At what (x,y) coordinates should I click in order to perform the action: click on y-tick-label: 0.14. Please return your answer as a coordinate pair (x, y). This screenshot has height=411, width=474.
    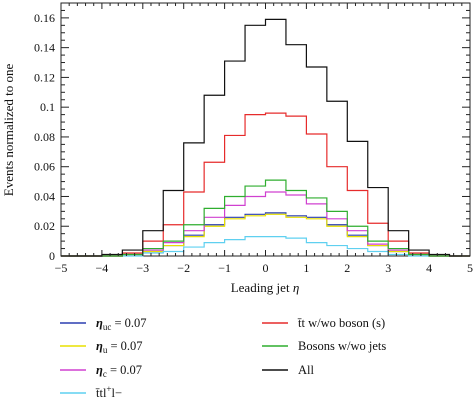
    Looking at the image, I should click on (44, 48).